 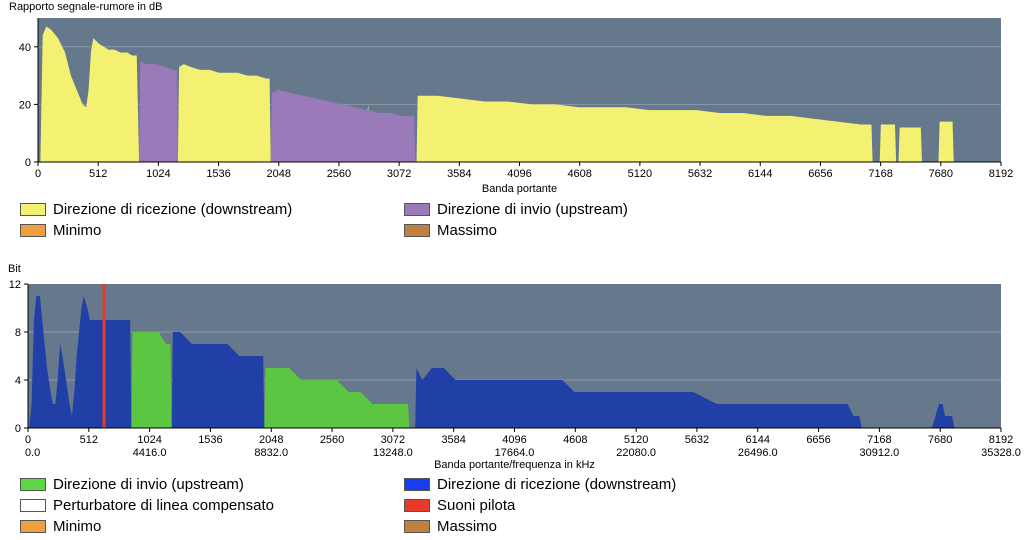 I want to click on legend-item-pilot: Suoni pilota, so click(x=459, y=505).